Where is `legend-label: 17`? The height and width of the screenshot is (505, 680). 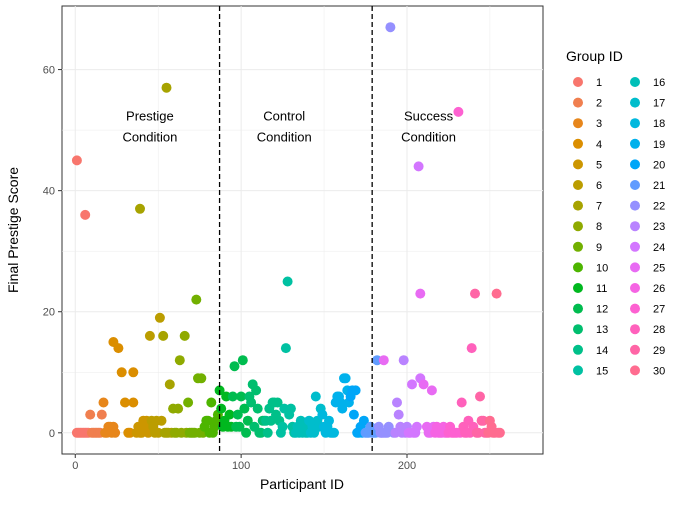 legend-label: 17 is located at coordinates (659, 104).